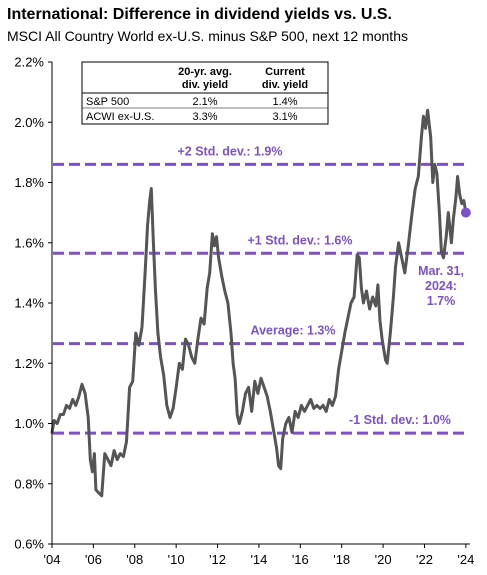 The image size is (487, 575). What do you see at coordinates (441, 301) in the screenshot?
I see `annotation-line: 1.7%` at bounding box center [441, 301].